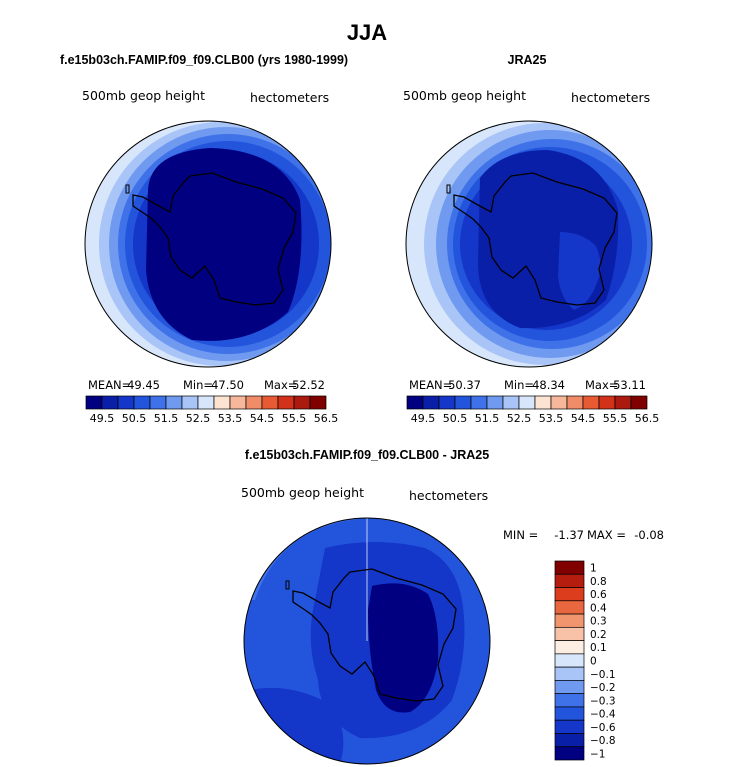 The width and height of the screenshot is (733, 767). What do you see at coordinates (143, 95) in the screenshot?
I see `panel-model-variable: 500mb geop height` at bounding box center [143, 95].